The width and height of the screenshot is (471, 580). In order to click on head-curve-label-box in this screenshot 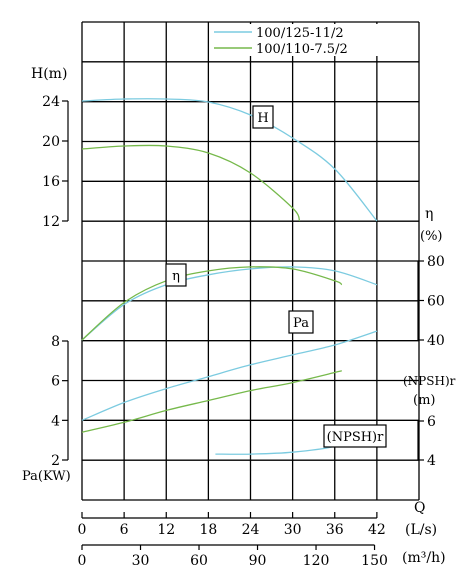, I will do `click(263, 117)`.